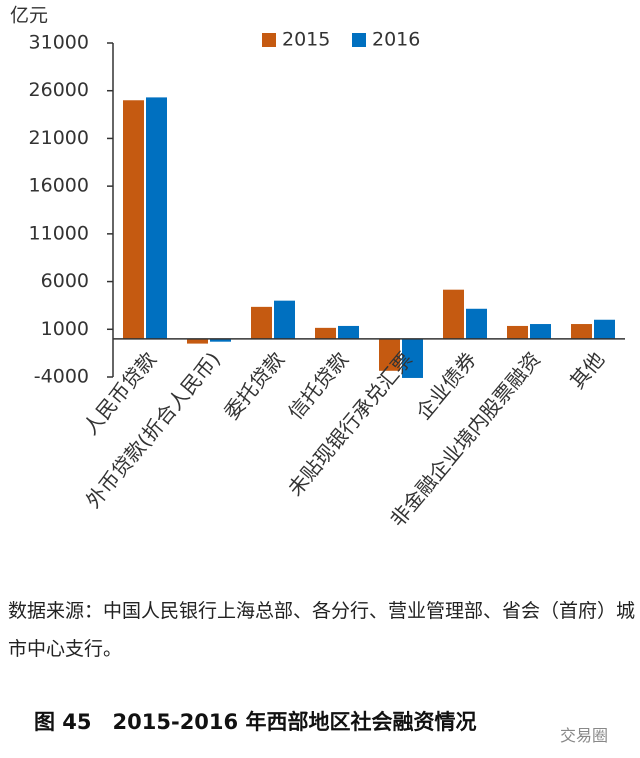 Image resolution: width=640 pixels, height=758 pixels. What do you see at coordinates (254, 385) in the screenshot?
I see `x-tick-label: 委托贷款` at bounding box center [254, 385].